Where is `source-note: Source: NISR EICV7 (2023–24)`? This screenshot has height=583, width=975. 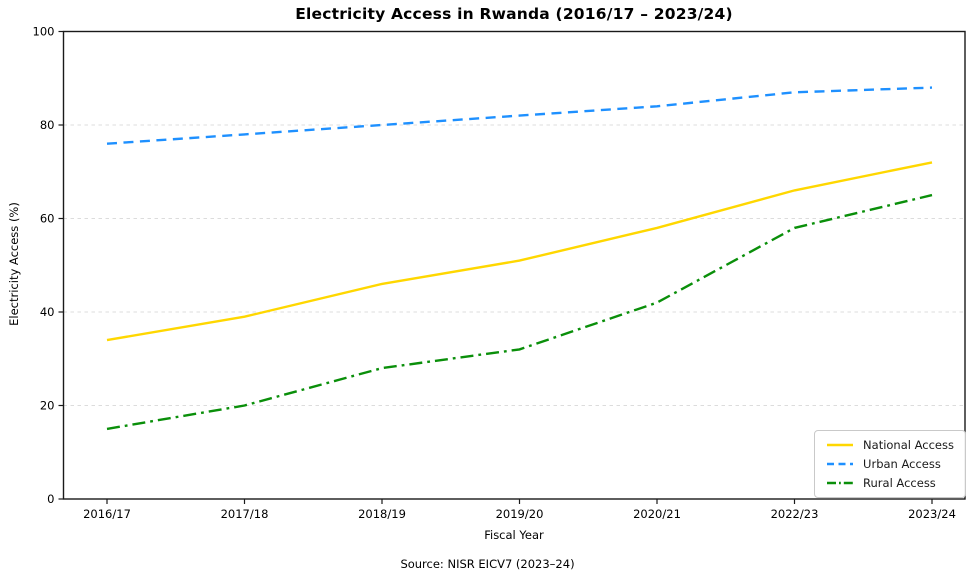
source-note: Source: NISR EICV7 (2023–24) is located at coordinates (487, 564).